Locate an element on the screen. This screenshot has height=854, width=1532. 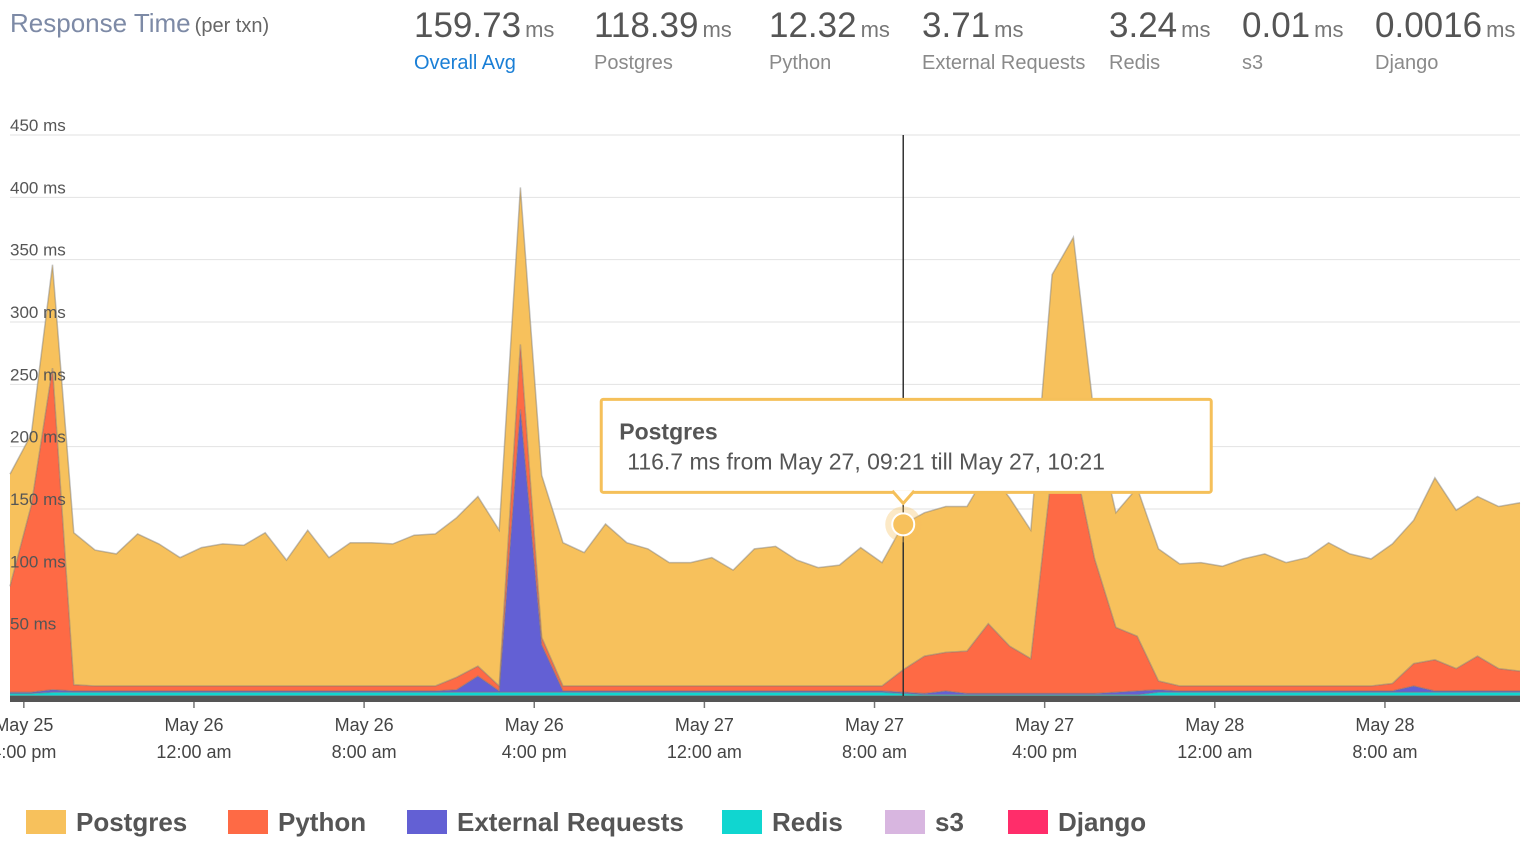
stat-value: 118.39 is located at coordinates (646, 25).